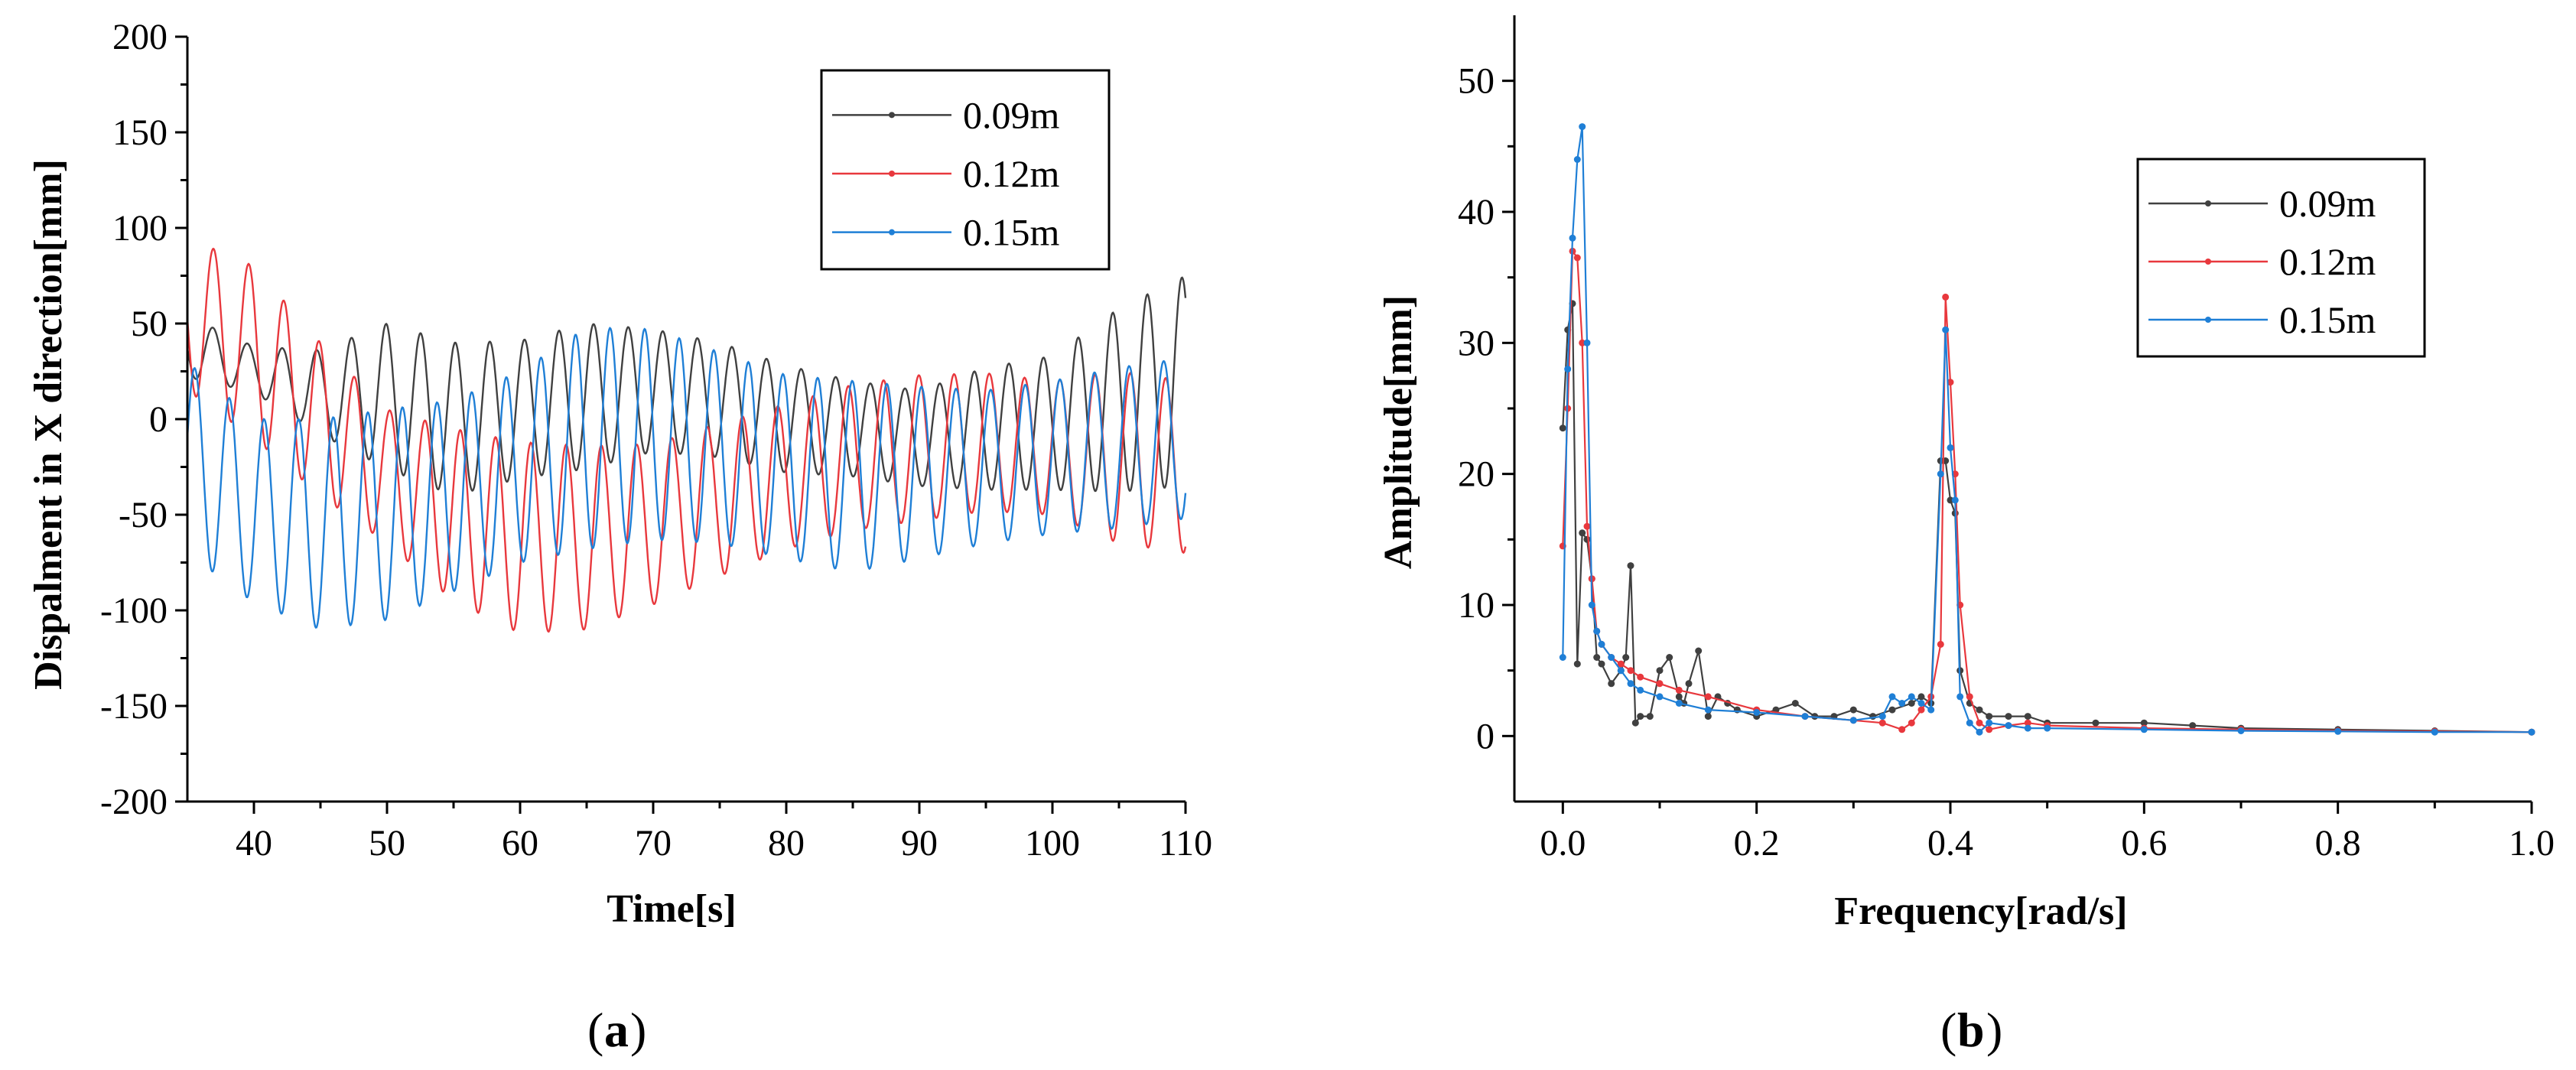  What do you see at coordinates (1476, 474) in the screenshot?
I see `panel-b-y-tick-label: 20` at bounding box center [1476, 474].